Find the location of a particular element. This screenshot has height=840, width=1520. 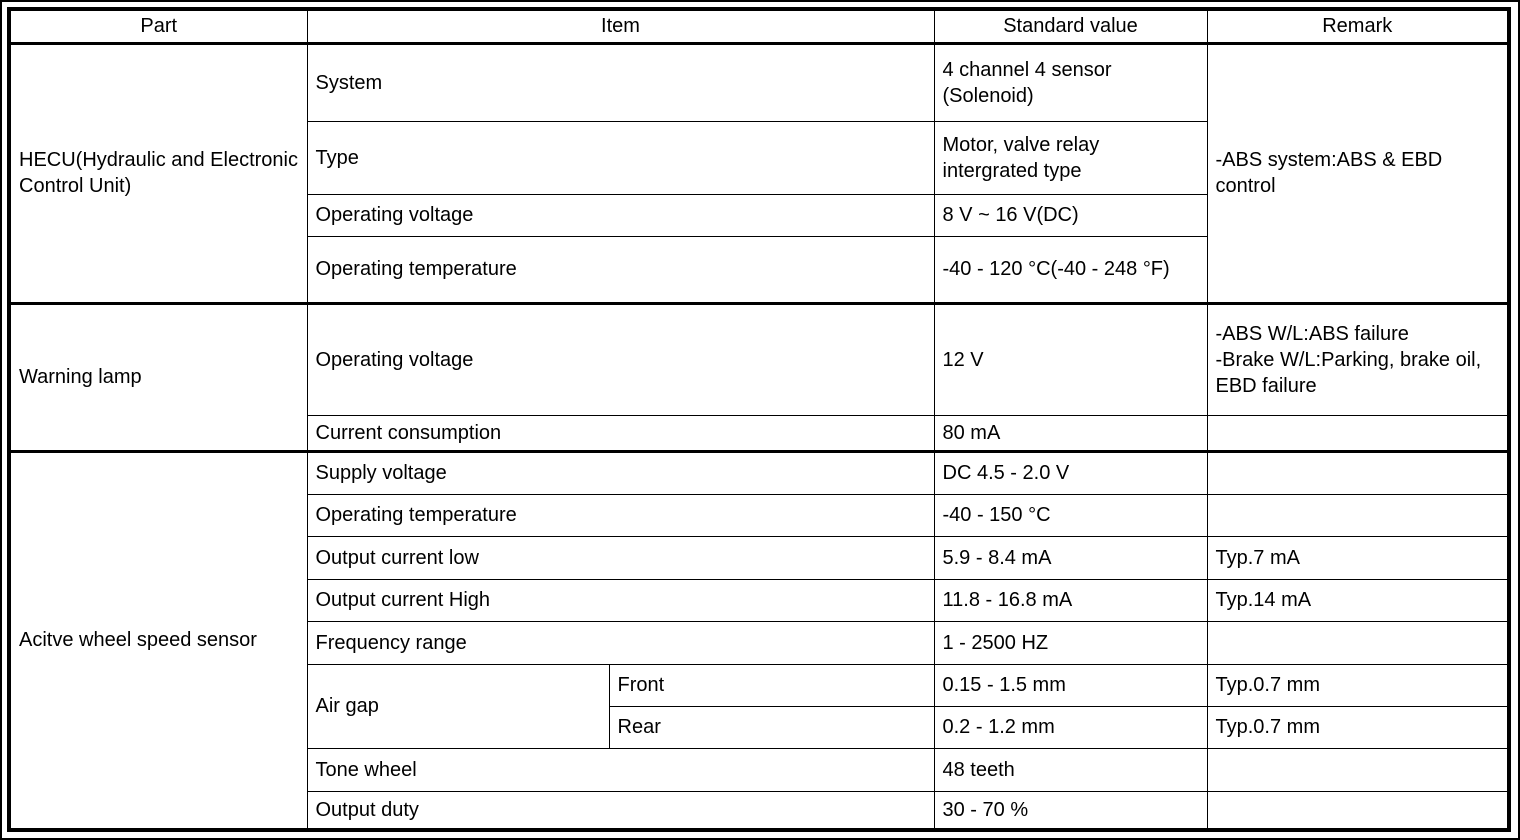

part-cell-wheel-speed-sensor: Acitve wheel speed sensor is located at coordinates (158, 640).